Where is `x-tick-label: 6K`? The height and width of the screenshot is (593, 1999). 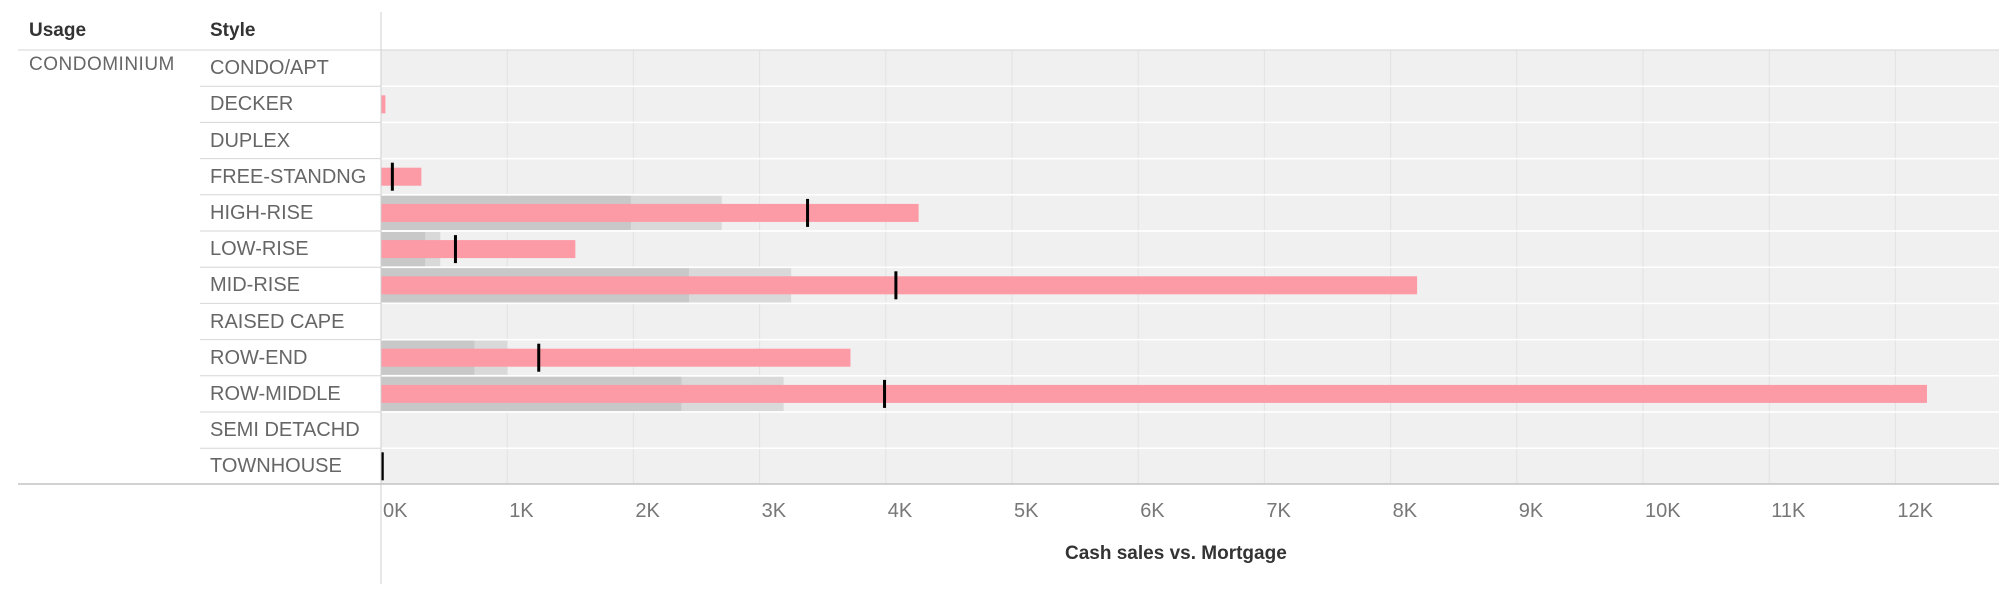 x-tick-label: 6K is located at coordinates (1152, 511).